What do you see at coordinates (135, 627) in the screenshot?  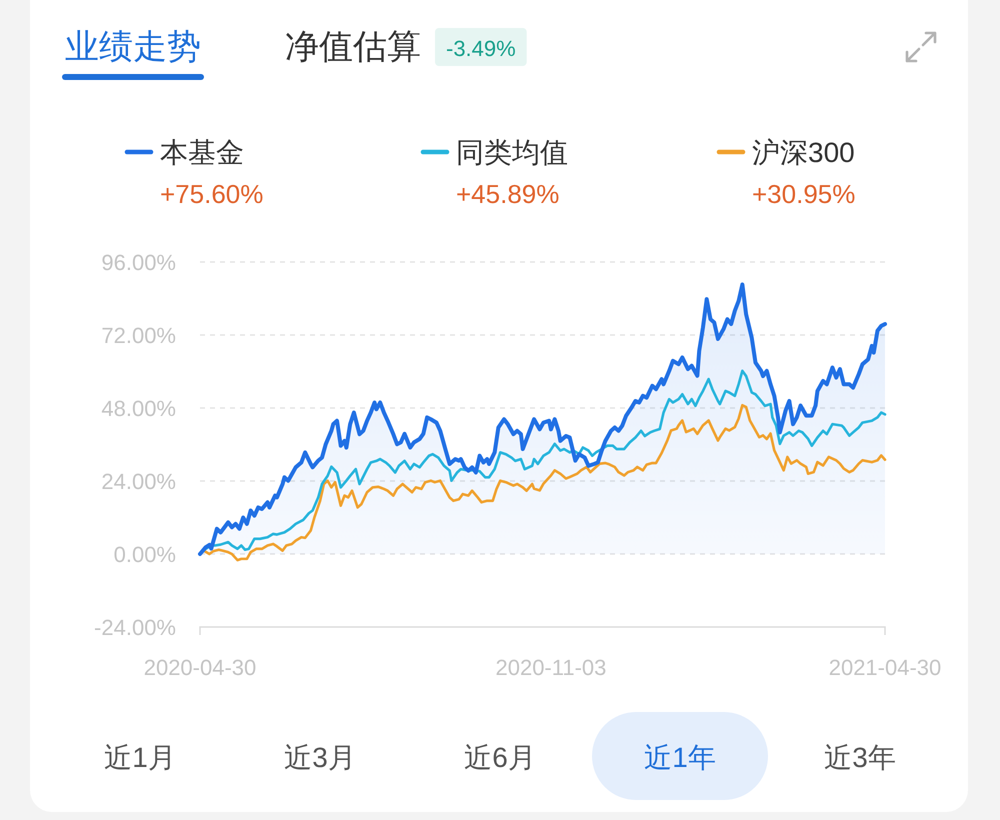 I see `y-tick-label: -24.00%` at bounding box center [135, 627].